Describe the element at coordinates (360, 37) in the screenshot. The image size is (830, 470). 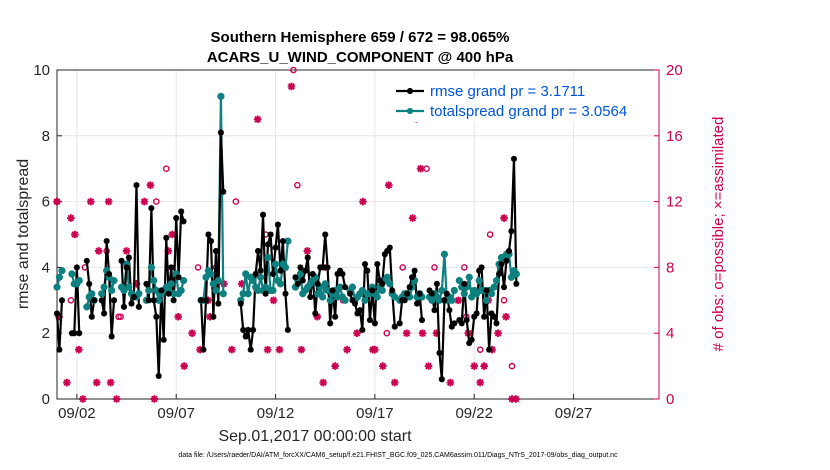
I see `chart-title: Southern Hemisphere 659 / 672 = 98.065%` at that location.